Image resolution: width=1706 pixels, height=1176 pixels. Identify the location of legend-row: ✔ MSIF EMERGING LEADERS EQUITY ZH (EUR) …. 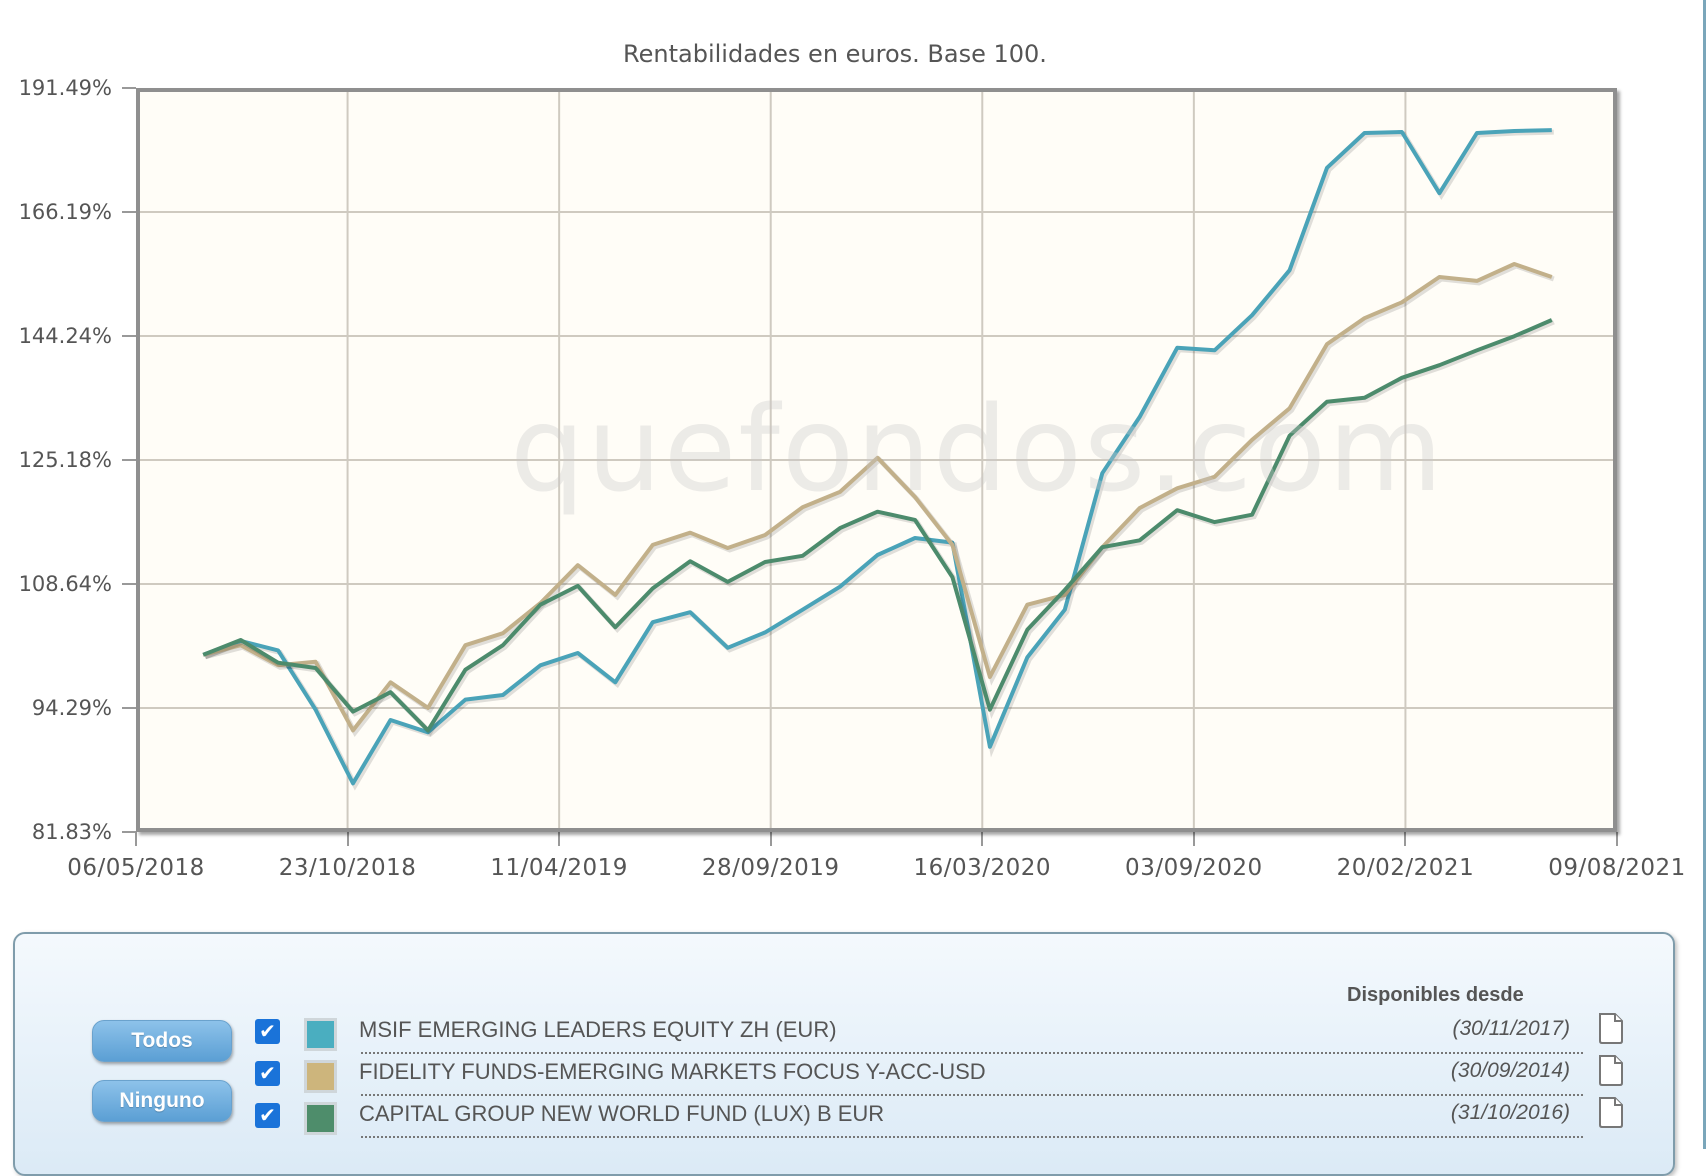
(939, 1033).